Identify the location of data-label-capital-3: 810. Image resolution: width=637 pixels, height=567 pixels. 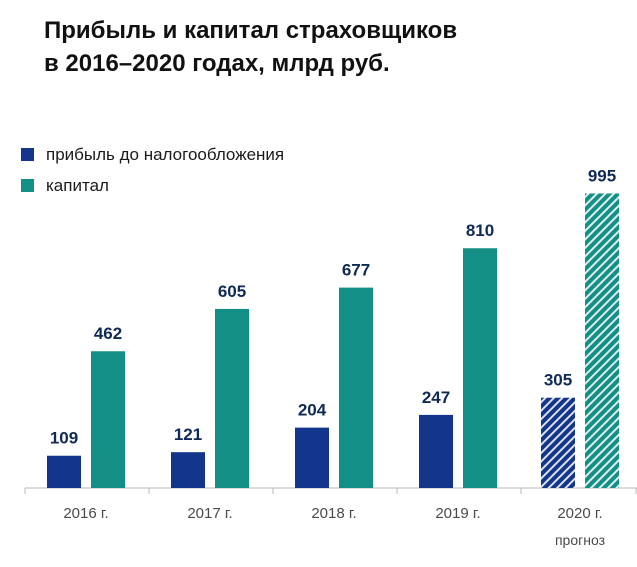
(480, 230).